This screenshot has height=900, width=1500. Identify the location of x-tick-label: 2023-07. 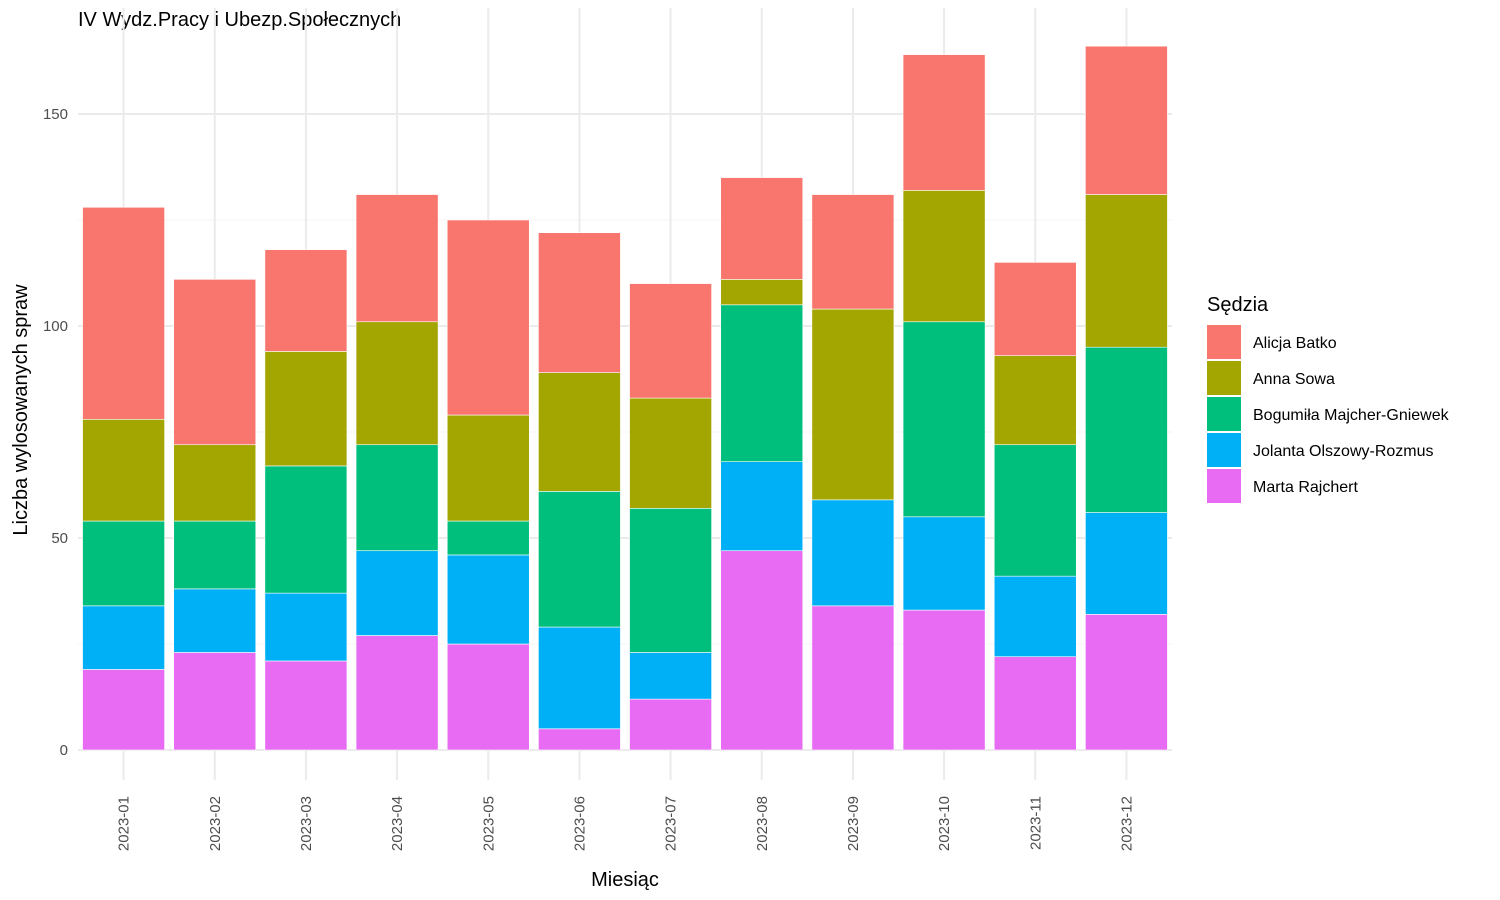
(671, 823).